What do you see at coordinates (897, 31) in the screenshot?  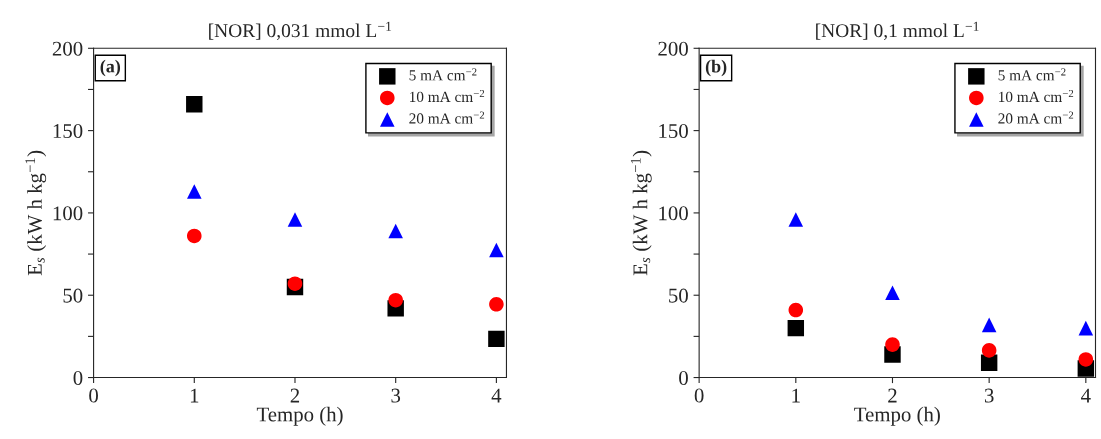 I see `chart-title: [NOR] 0,1 mmol L$^{−1}$` at bounding box center [897, 31].